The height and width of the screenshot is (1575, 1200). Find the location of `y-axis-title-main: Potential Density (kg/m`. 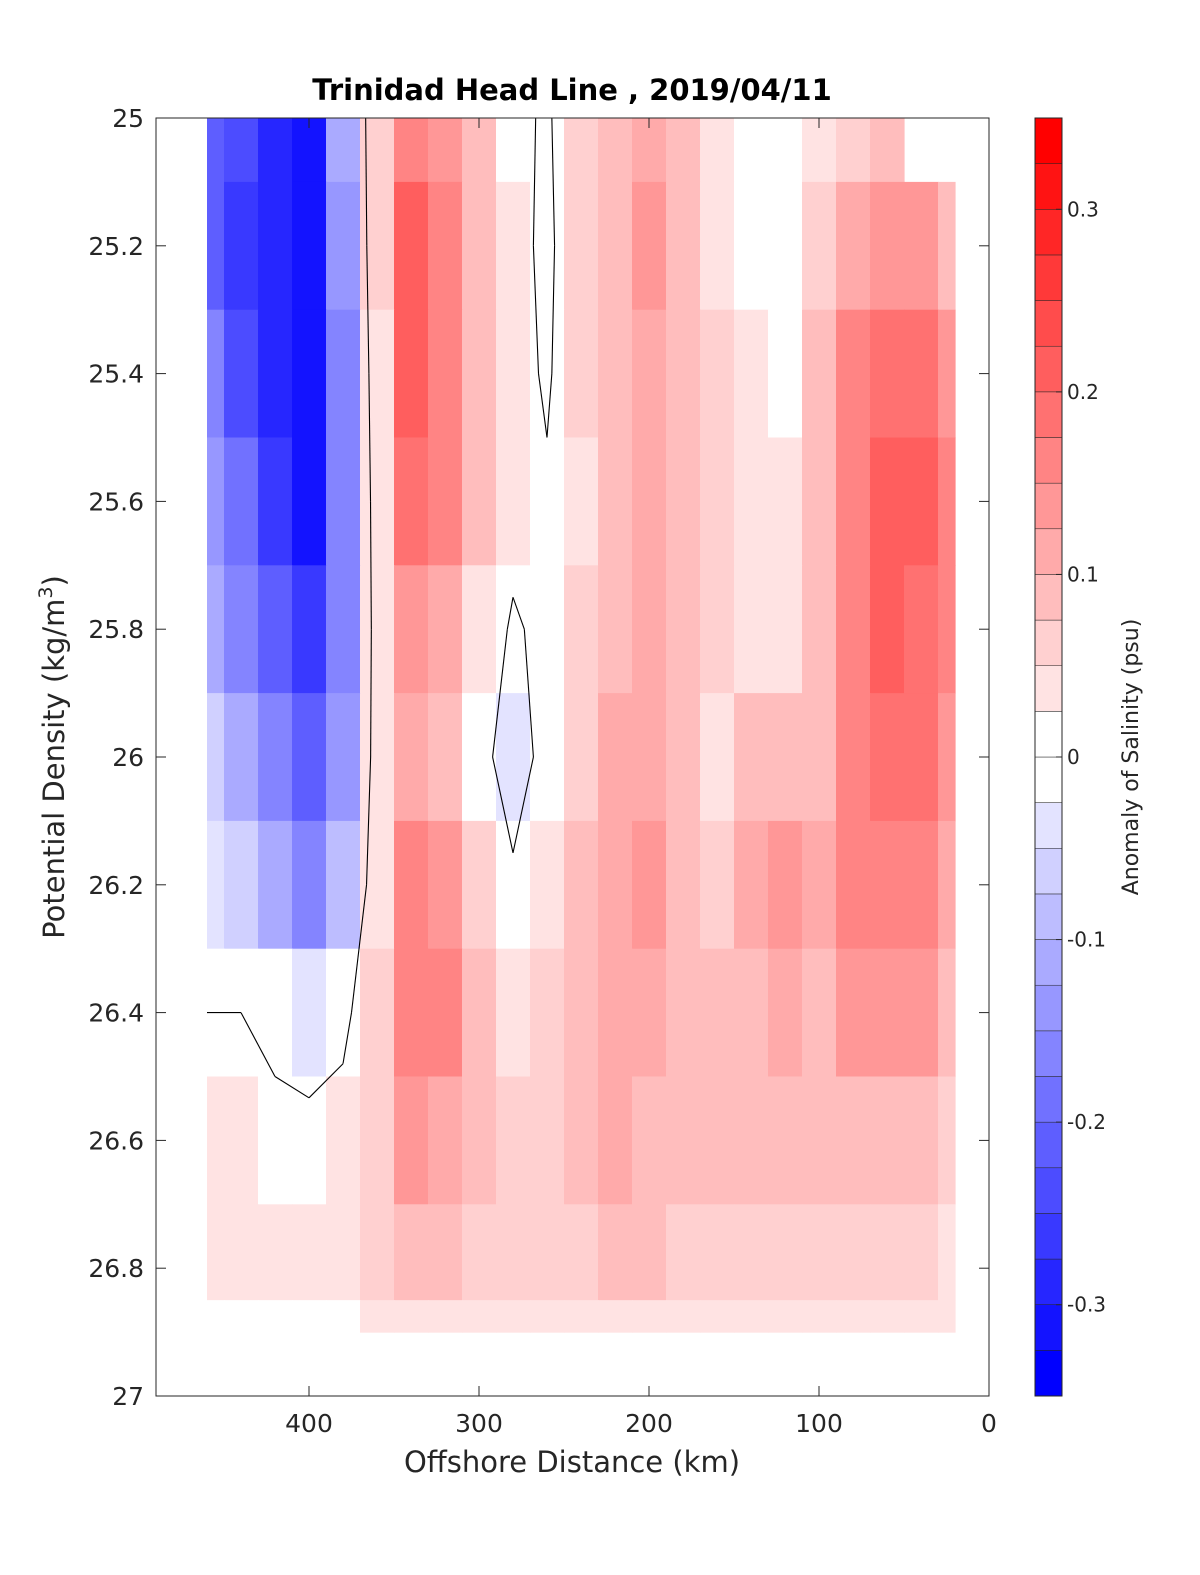

y-axis-title-main: Potential Density (kg/m is located at coordinates (54, 769).